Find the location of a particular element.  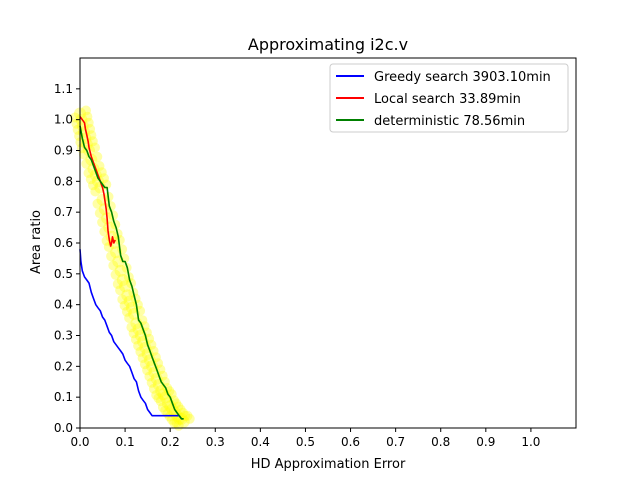

y-tick-label: 0.6 is located at coordinates (63, 243).